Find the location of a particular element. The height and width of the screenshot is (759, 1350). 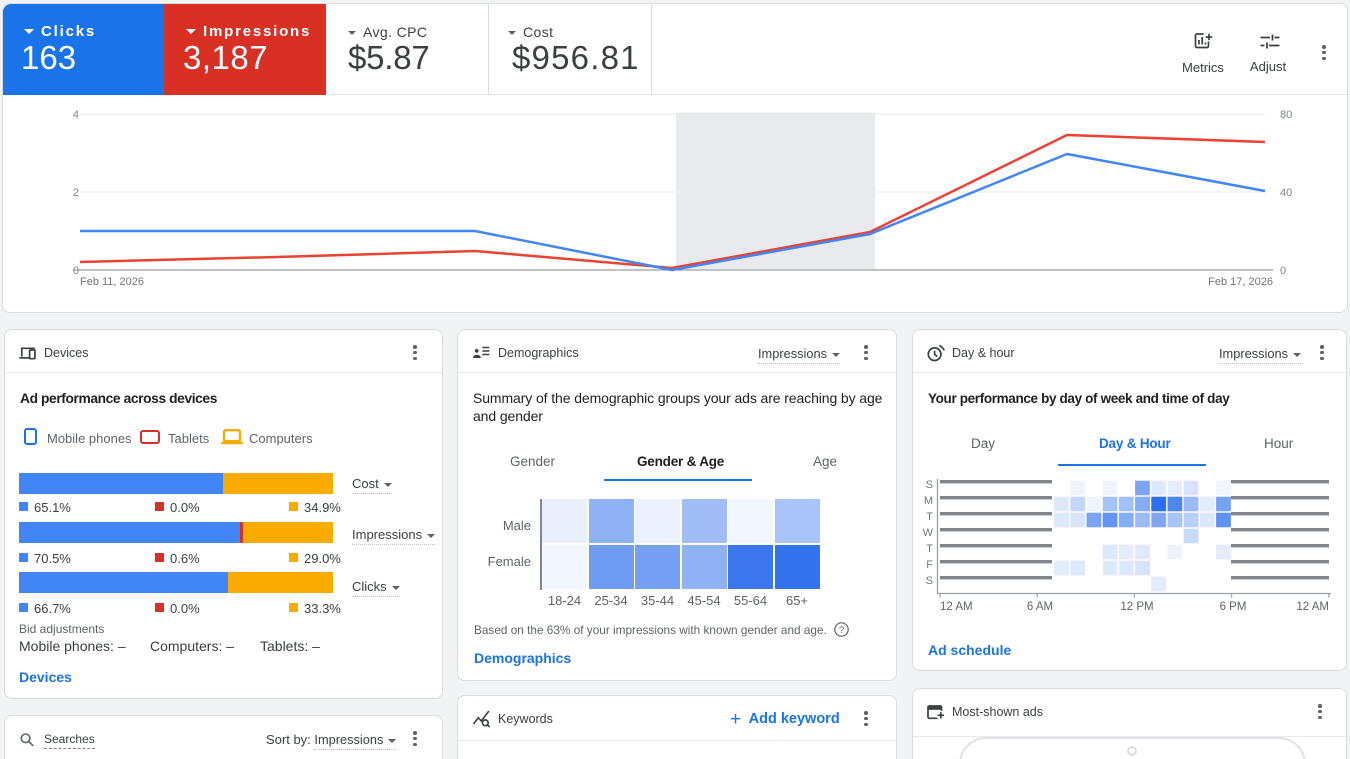

svg-text: 6 PM is located at coordinates (1233, 607).